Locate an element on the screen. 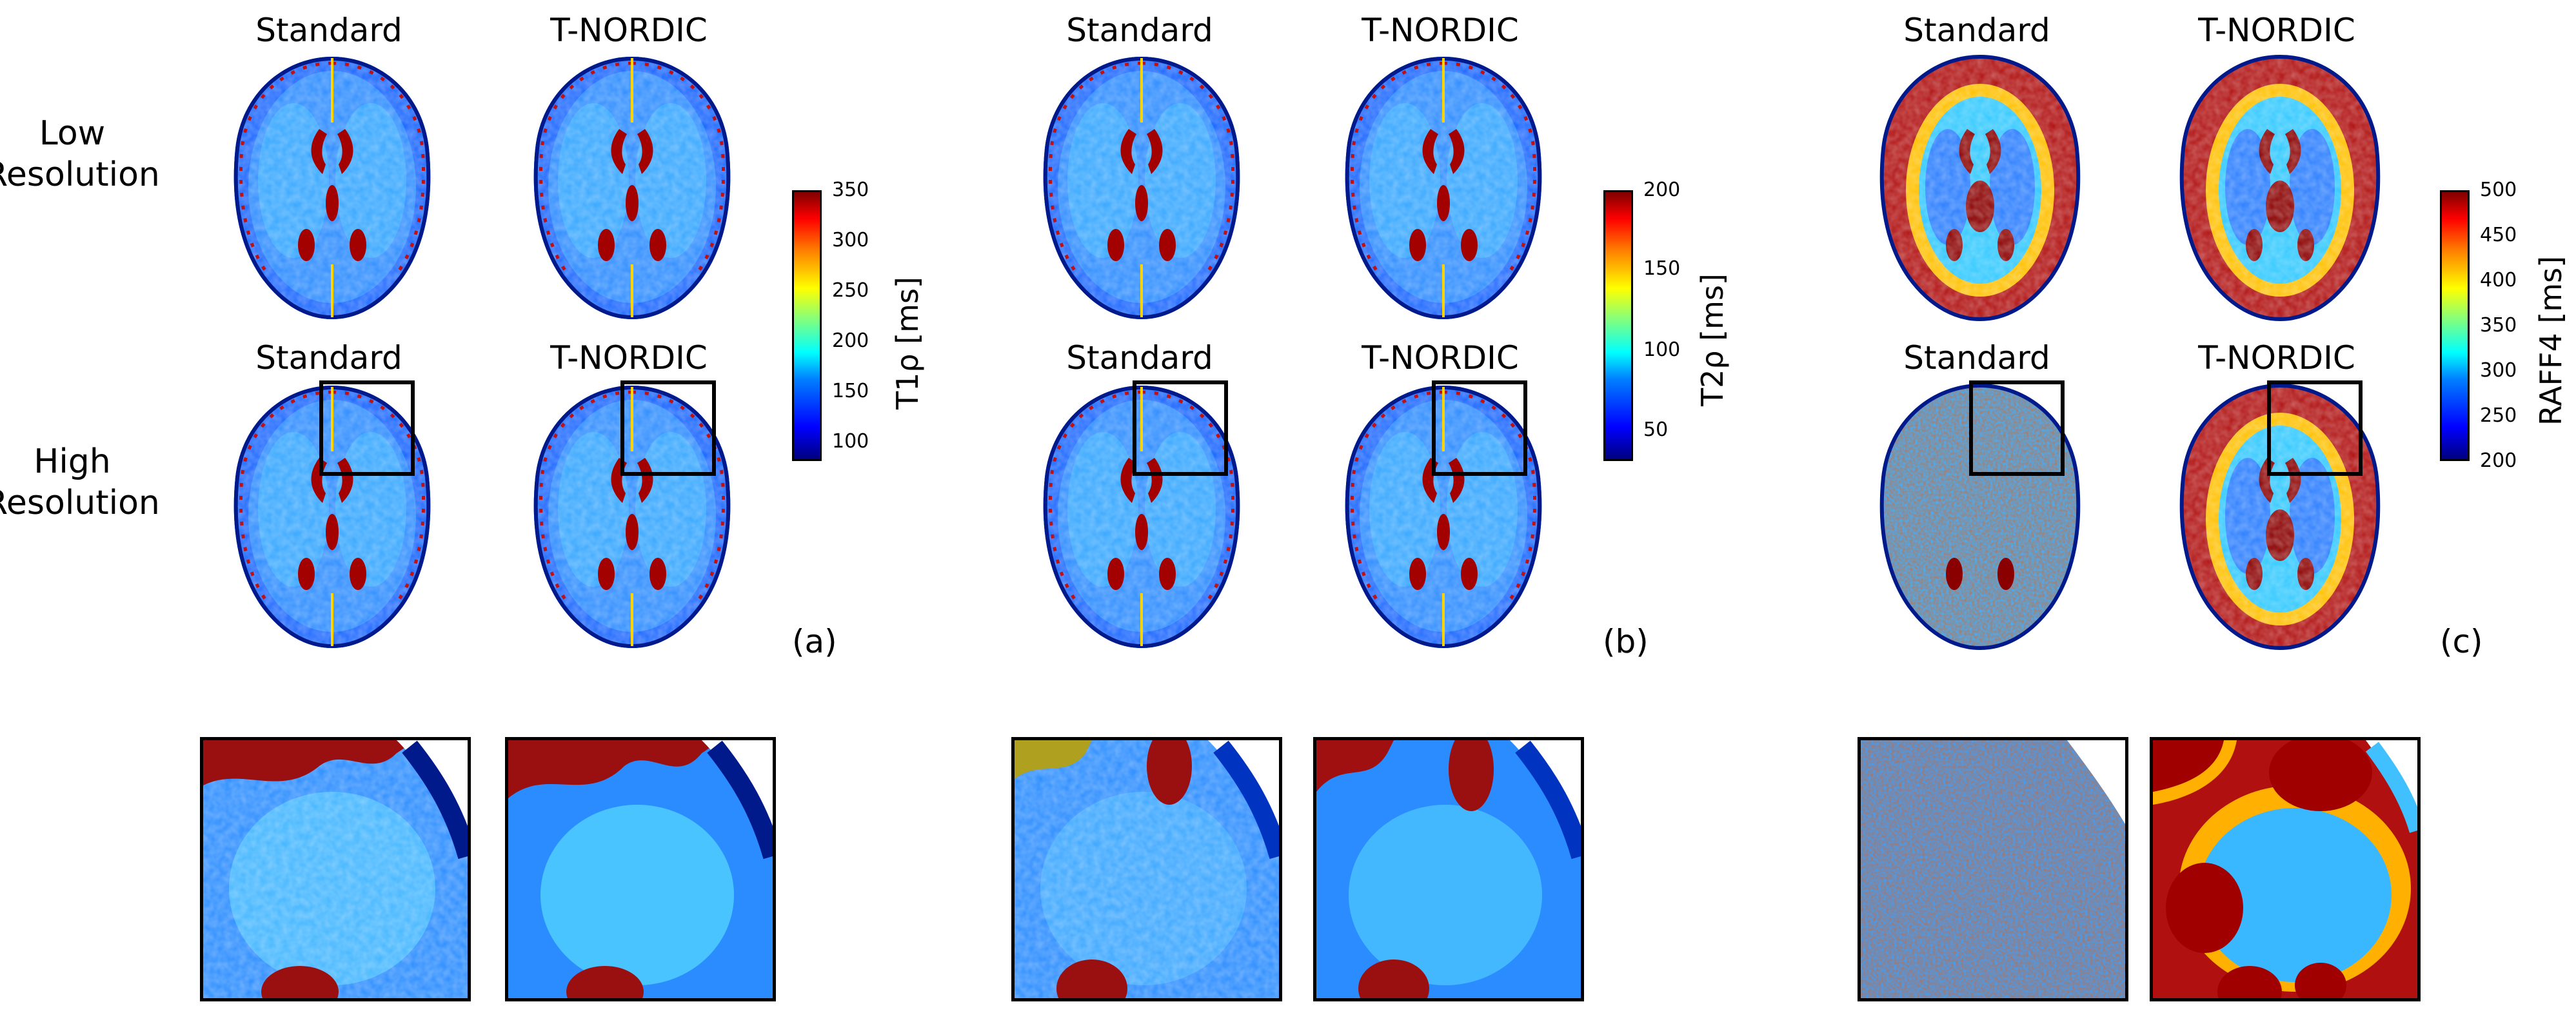 The width and height of the screenshot is (2576, 1033). colorbar-a is located at coordinates (807, 325).